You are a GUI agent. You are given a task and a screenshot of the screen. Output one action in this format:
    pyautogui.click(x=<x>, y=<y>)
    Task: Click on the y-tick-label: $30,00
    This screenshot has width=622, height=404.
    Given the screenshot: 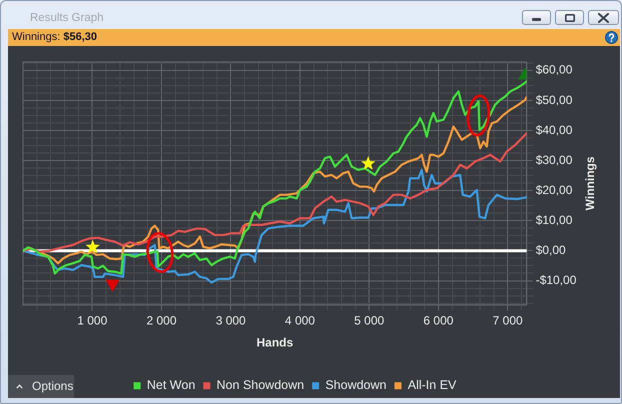 What is the action you would take?
    pyautogui.click(x=554, y=159)
    